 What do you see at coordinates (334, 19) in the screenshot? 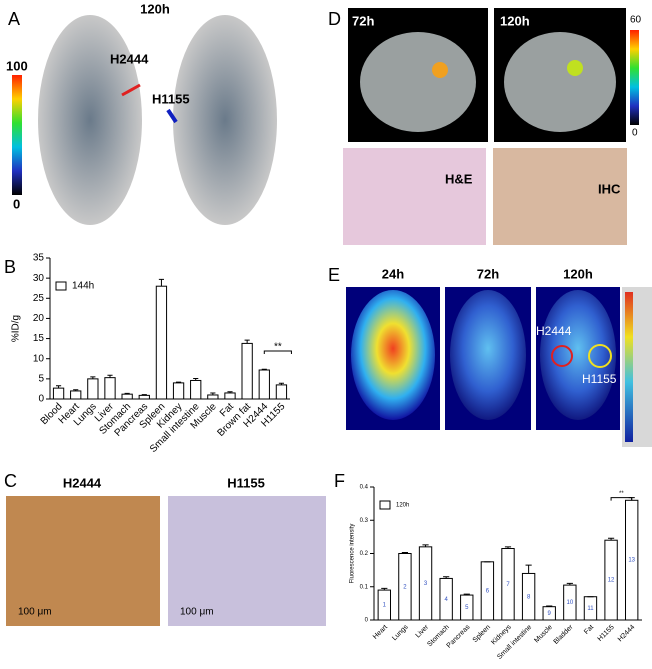
I see `panel-letter: D` at bounding box center [334, 19].